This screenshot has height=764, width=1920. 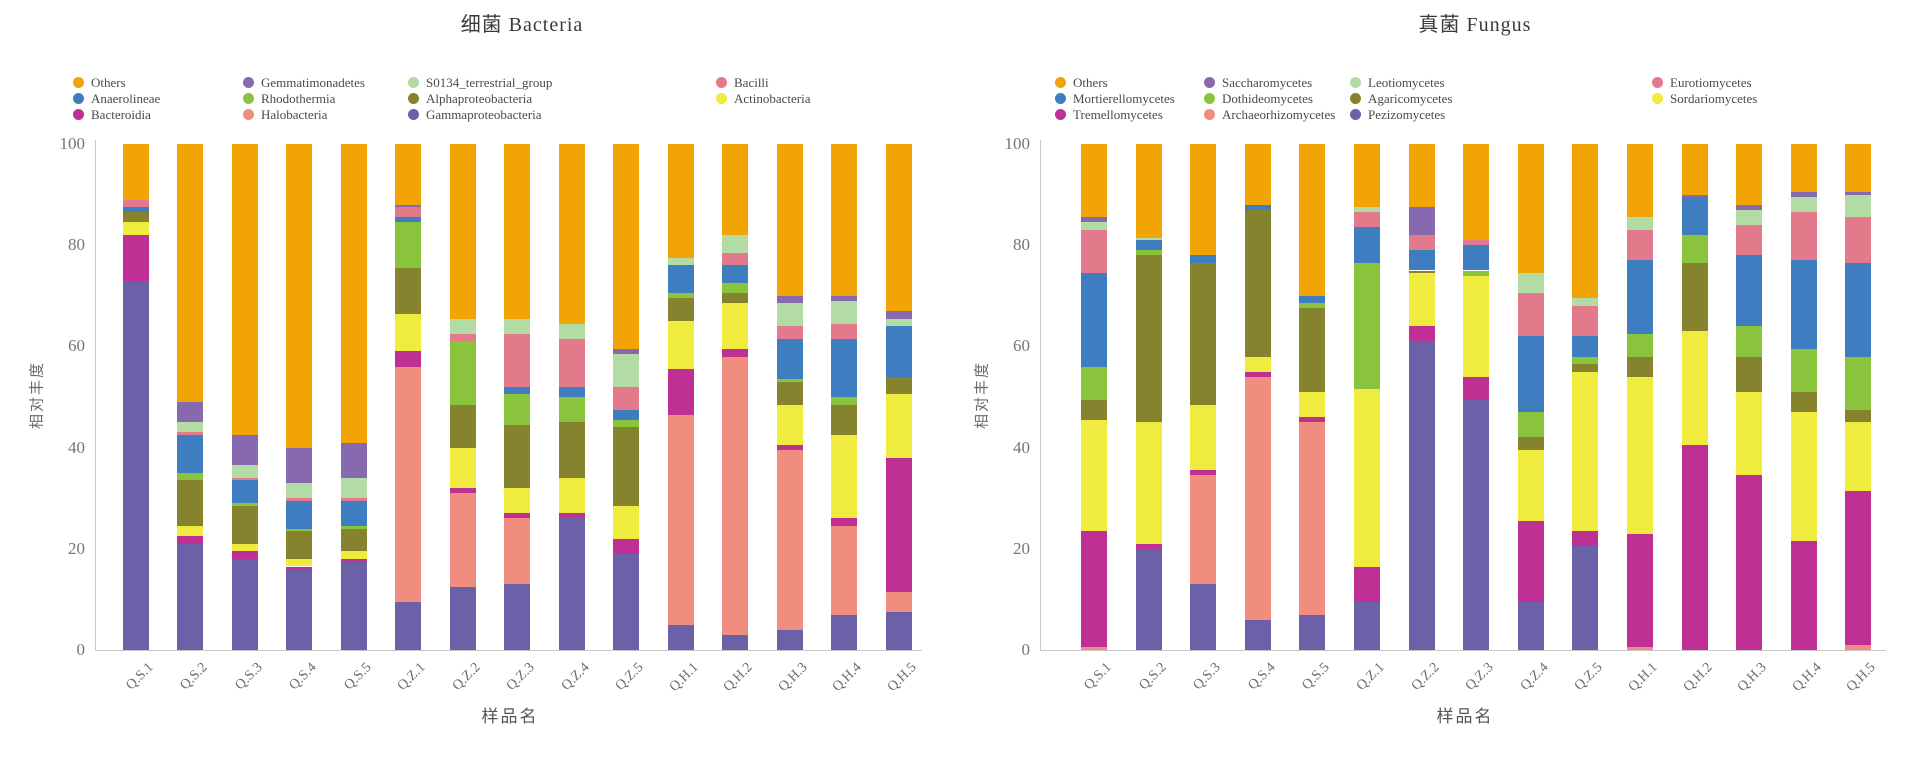 I want to click on x-tick-label: Q.H.5, so click(x=1861, y=677).